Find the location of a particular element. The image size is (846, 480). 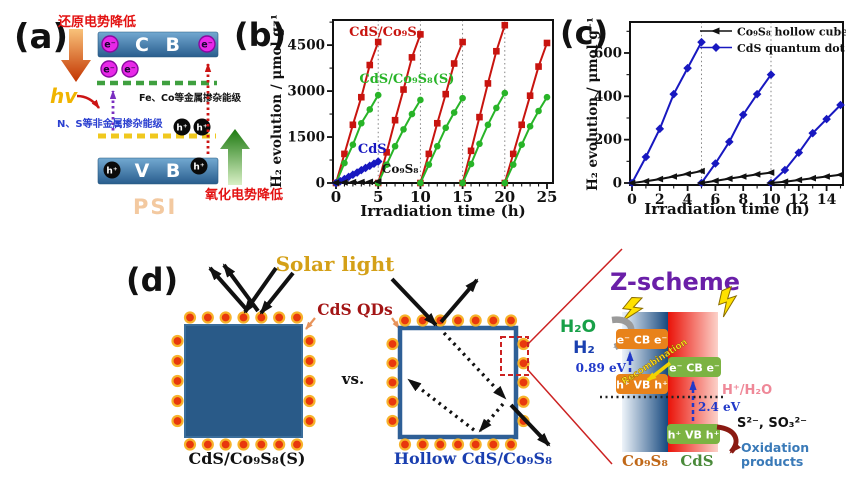

series-annotation: CdS/Co₉S₈(S) is located at coordinates (406, 79).